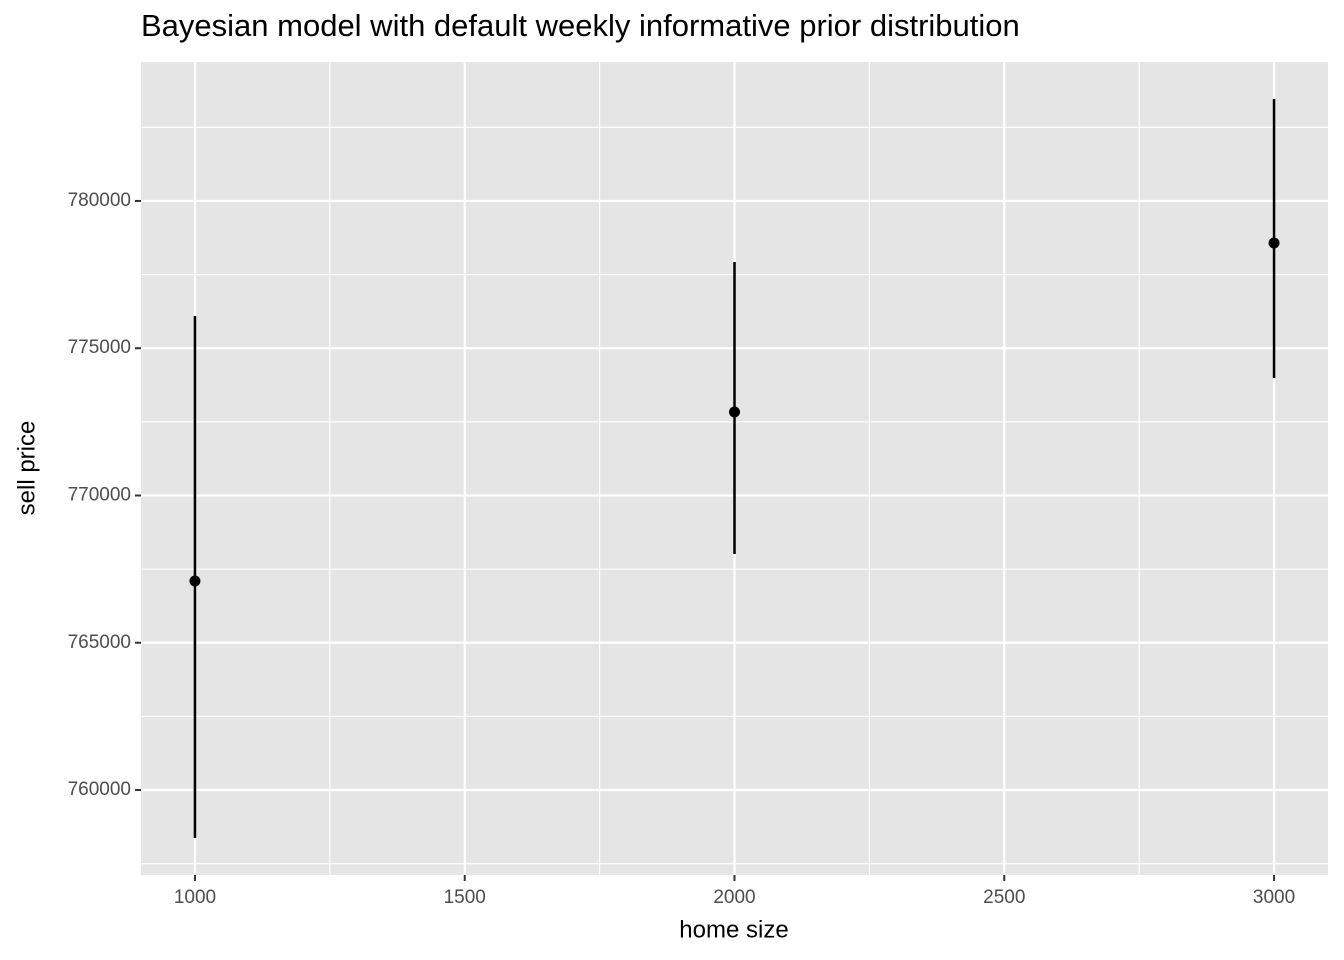 The width and height of the screenshot is (1344, 960). What do you see at coordinates (734, 897) in the screenshot?
I see `x-tick-label: 2000` at bounding box center [734, 897].